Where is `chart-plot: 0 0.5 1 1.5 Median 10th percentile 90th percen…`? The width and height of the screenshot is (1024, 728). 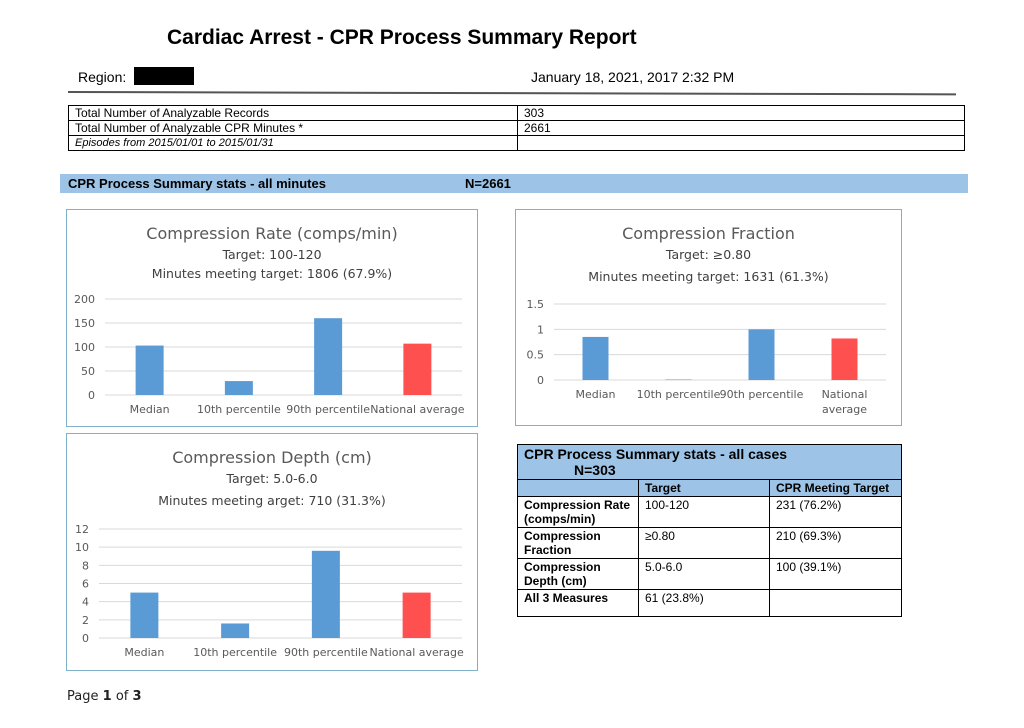
chart-plot: 0 0.5 1 1.5 Median 10th percentile 90th percen… is located at coordinates (706, 357).